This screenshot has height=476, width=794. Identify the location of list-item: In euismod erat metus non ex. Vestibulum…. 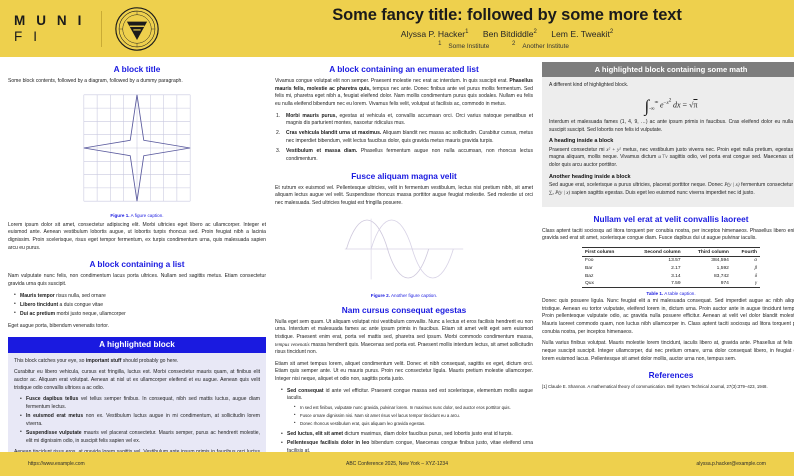
(140, 420).